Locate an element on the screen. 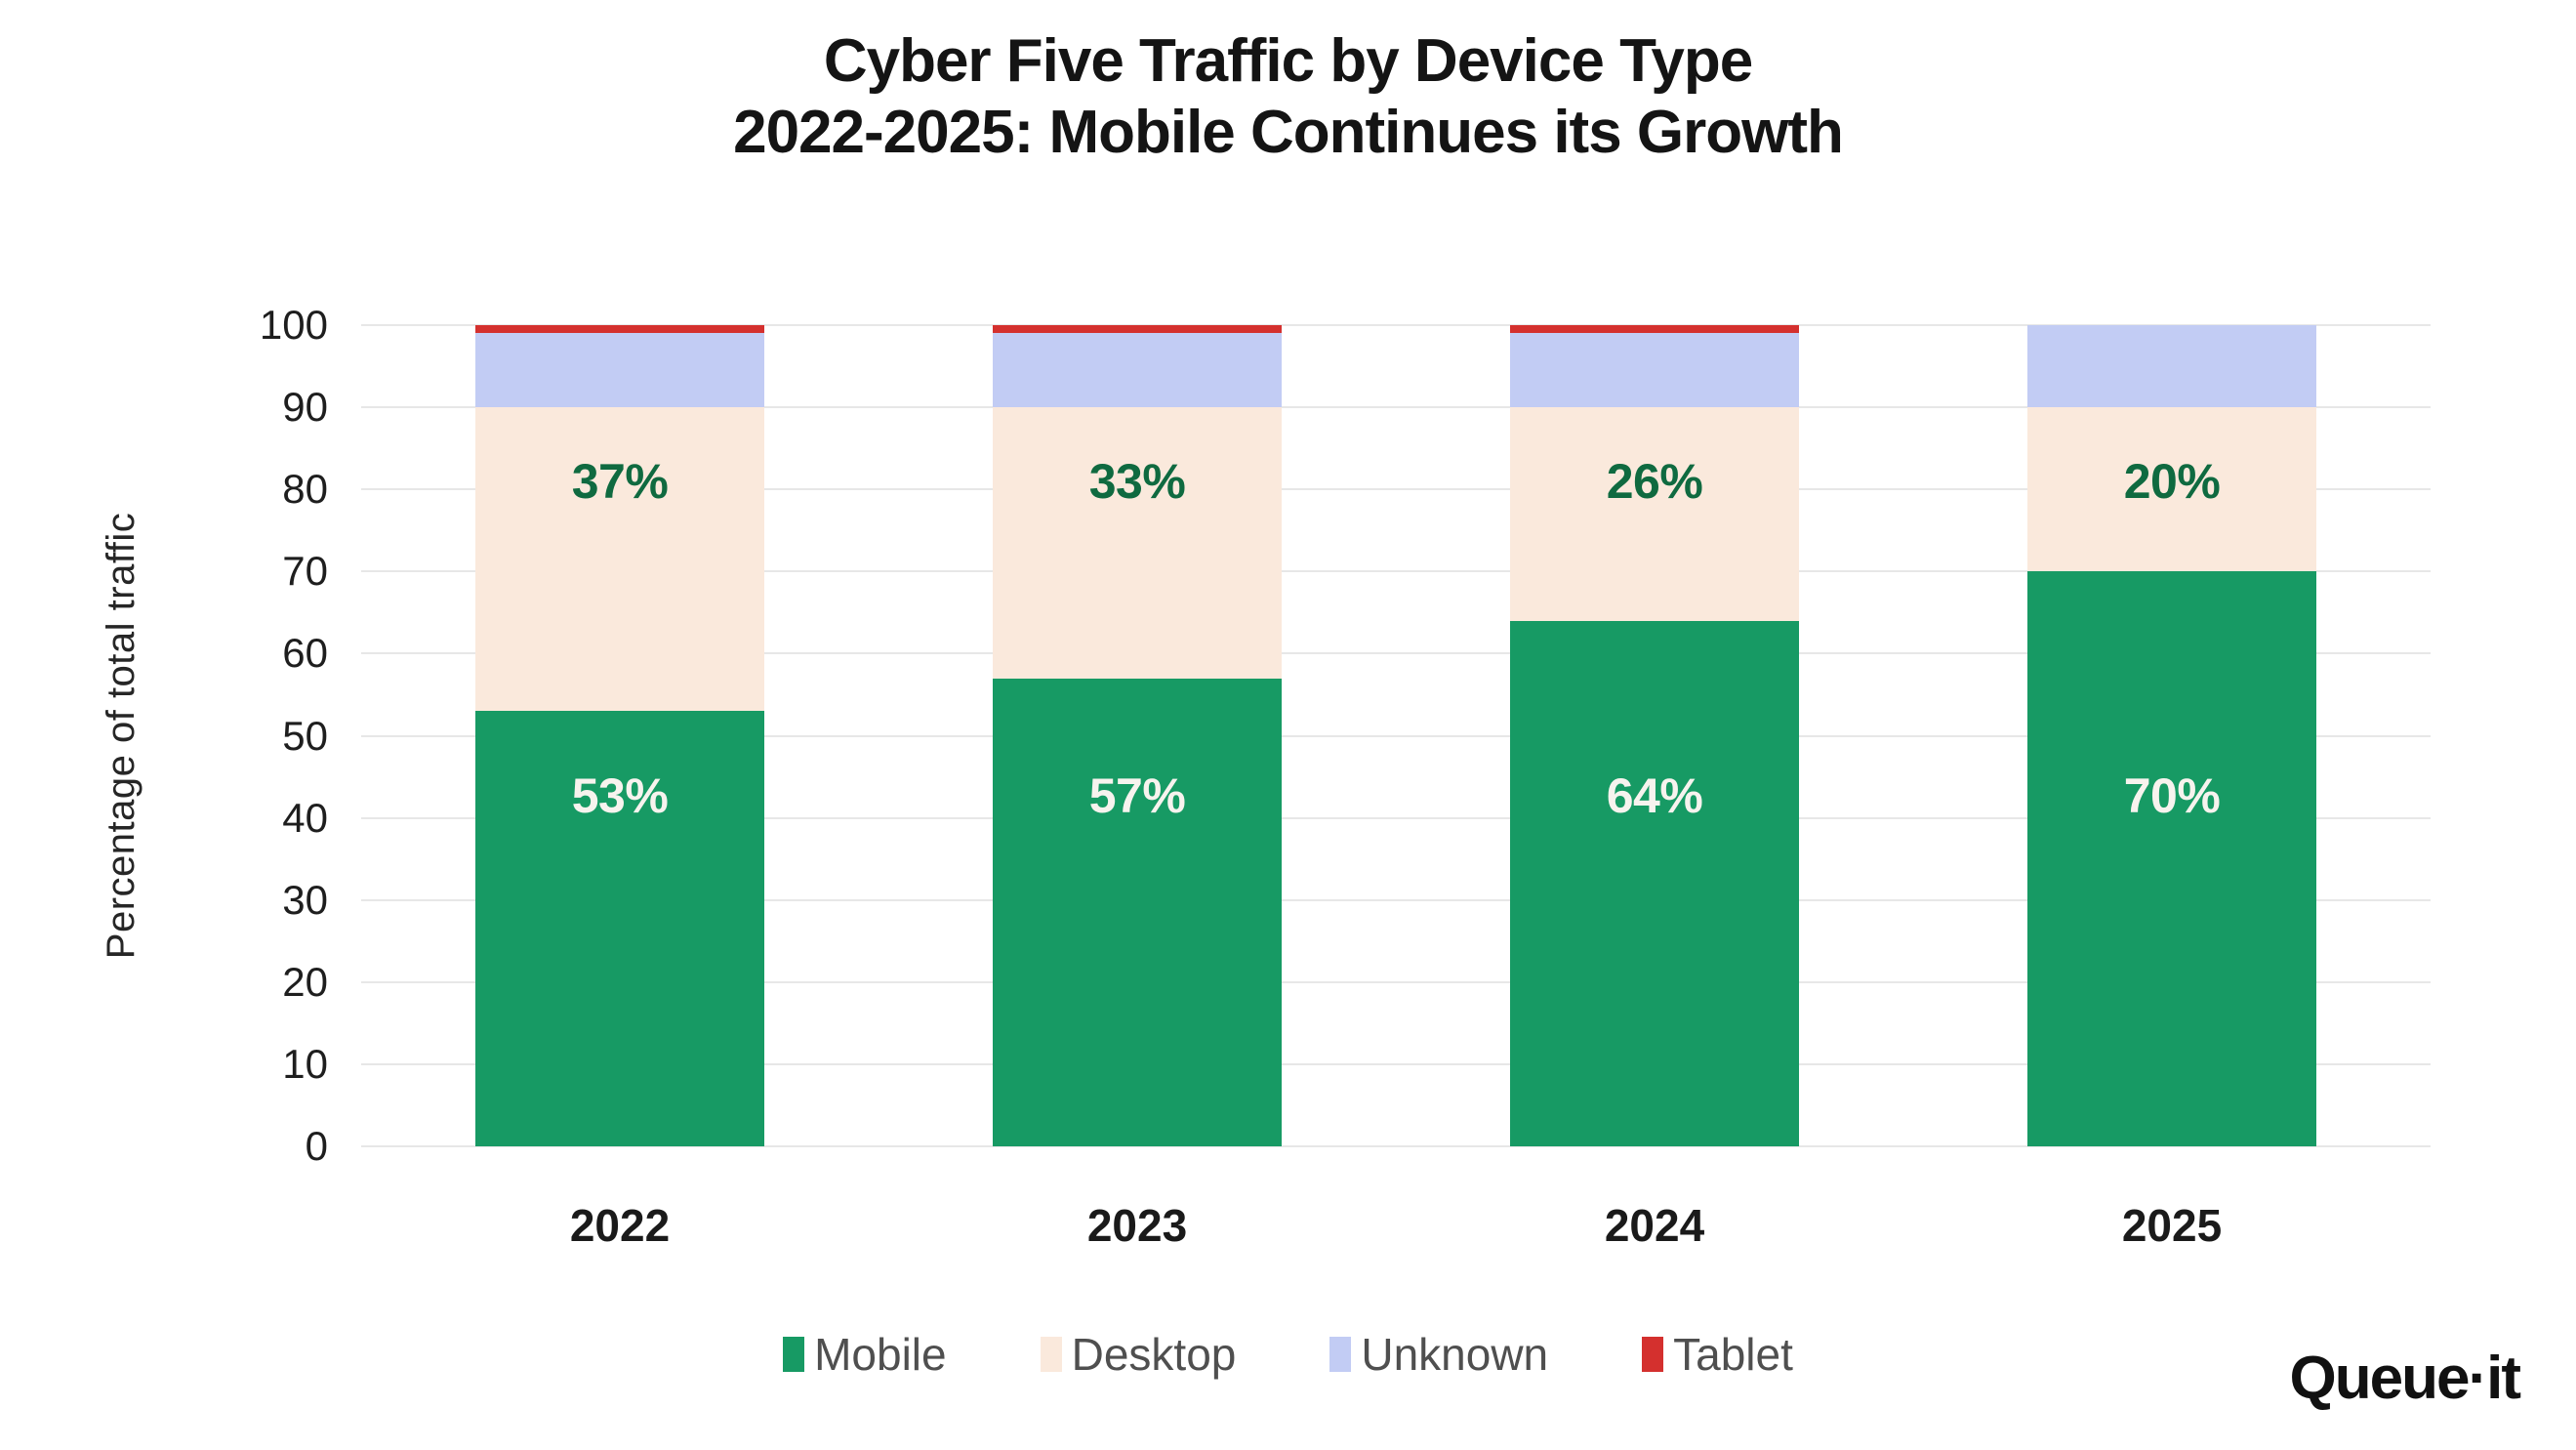 This screenshot has height=1450, width=2576. legend-swatch-tablet is located at coordinates (1653, 1354).